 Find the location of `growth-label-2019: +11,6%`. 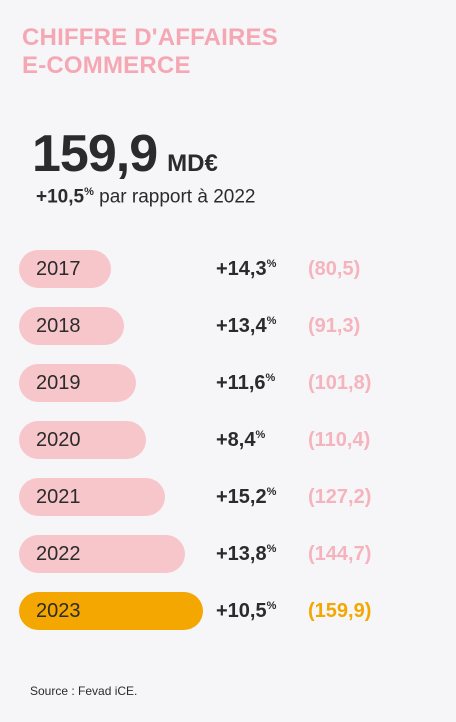

growth-label-2019: +11,6% is located at coordinates (245, 383).